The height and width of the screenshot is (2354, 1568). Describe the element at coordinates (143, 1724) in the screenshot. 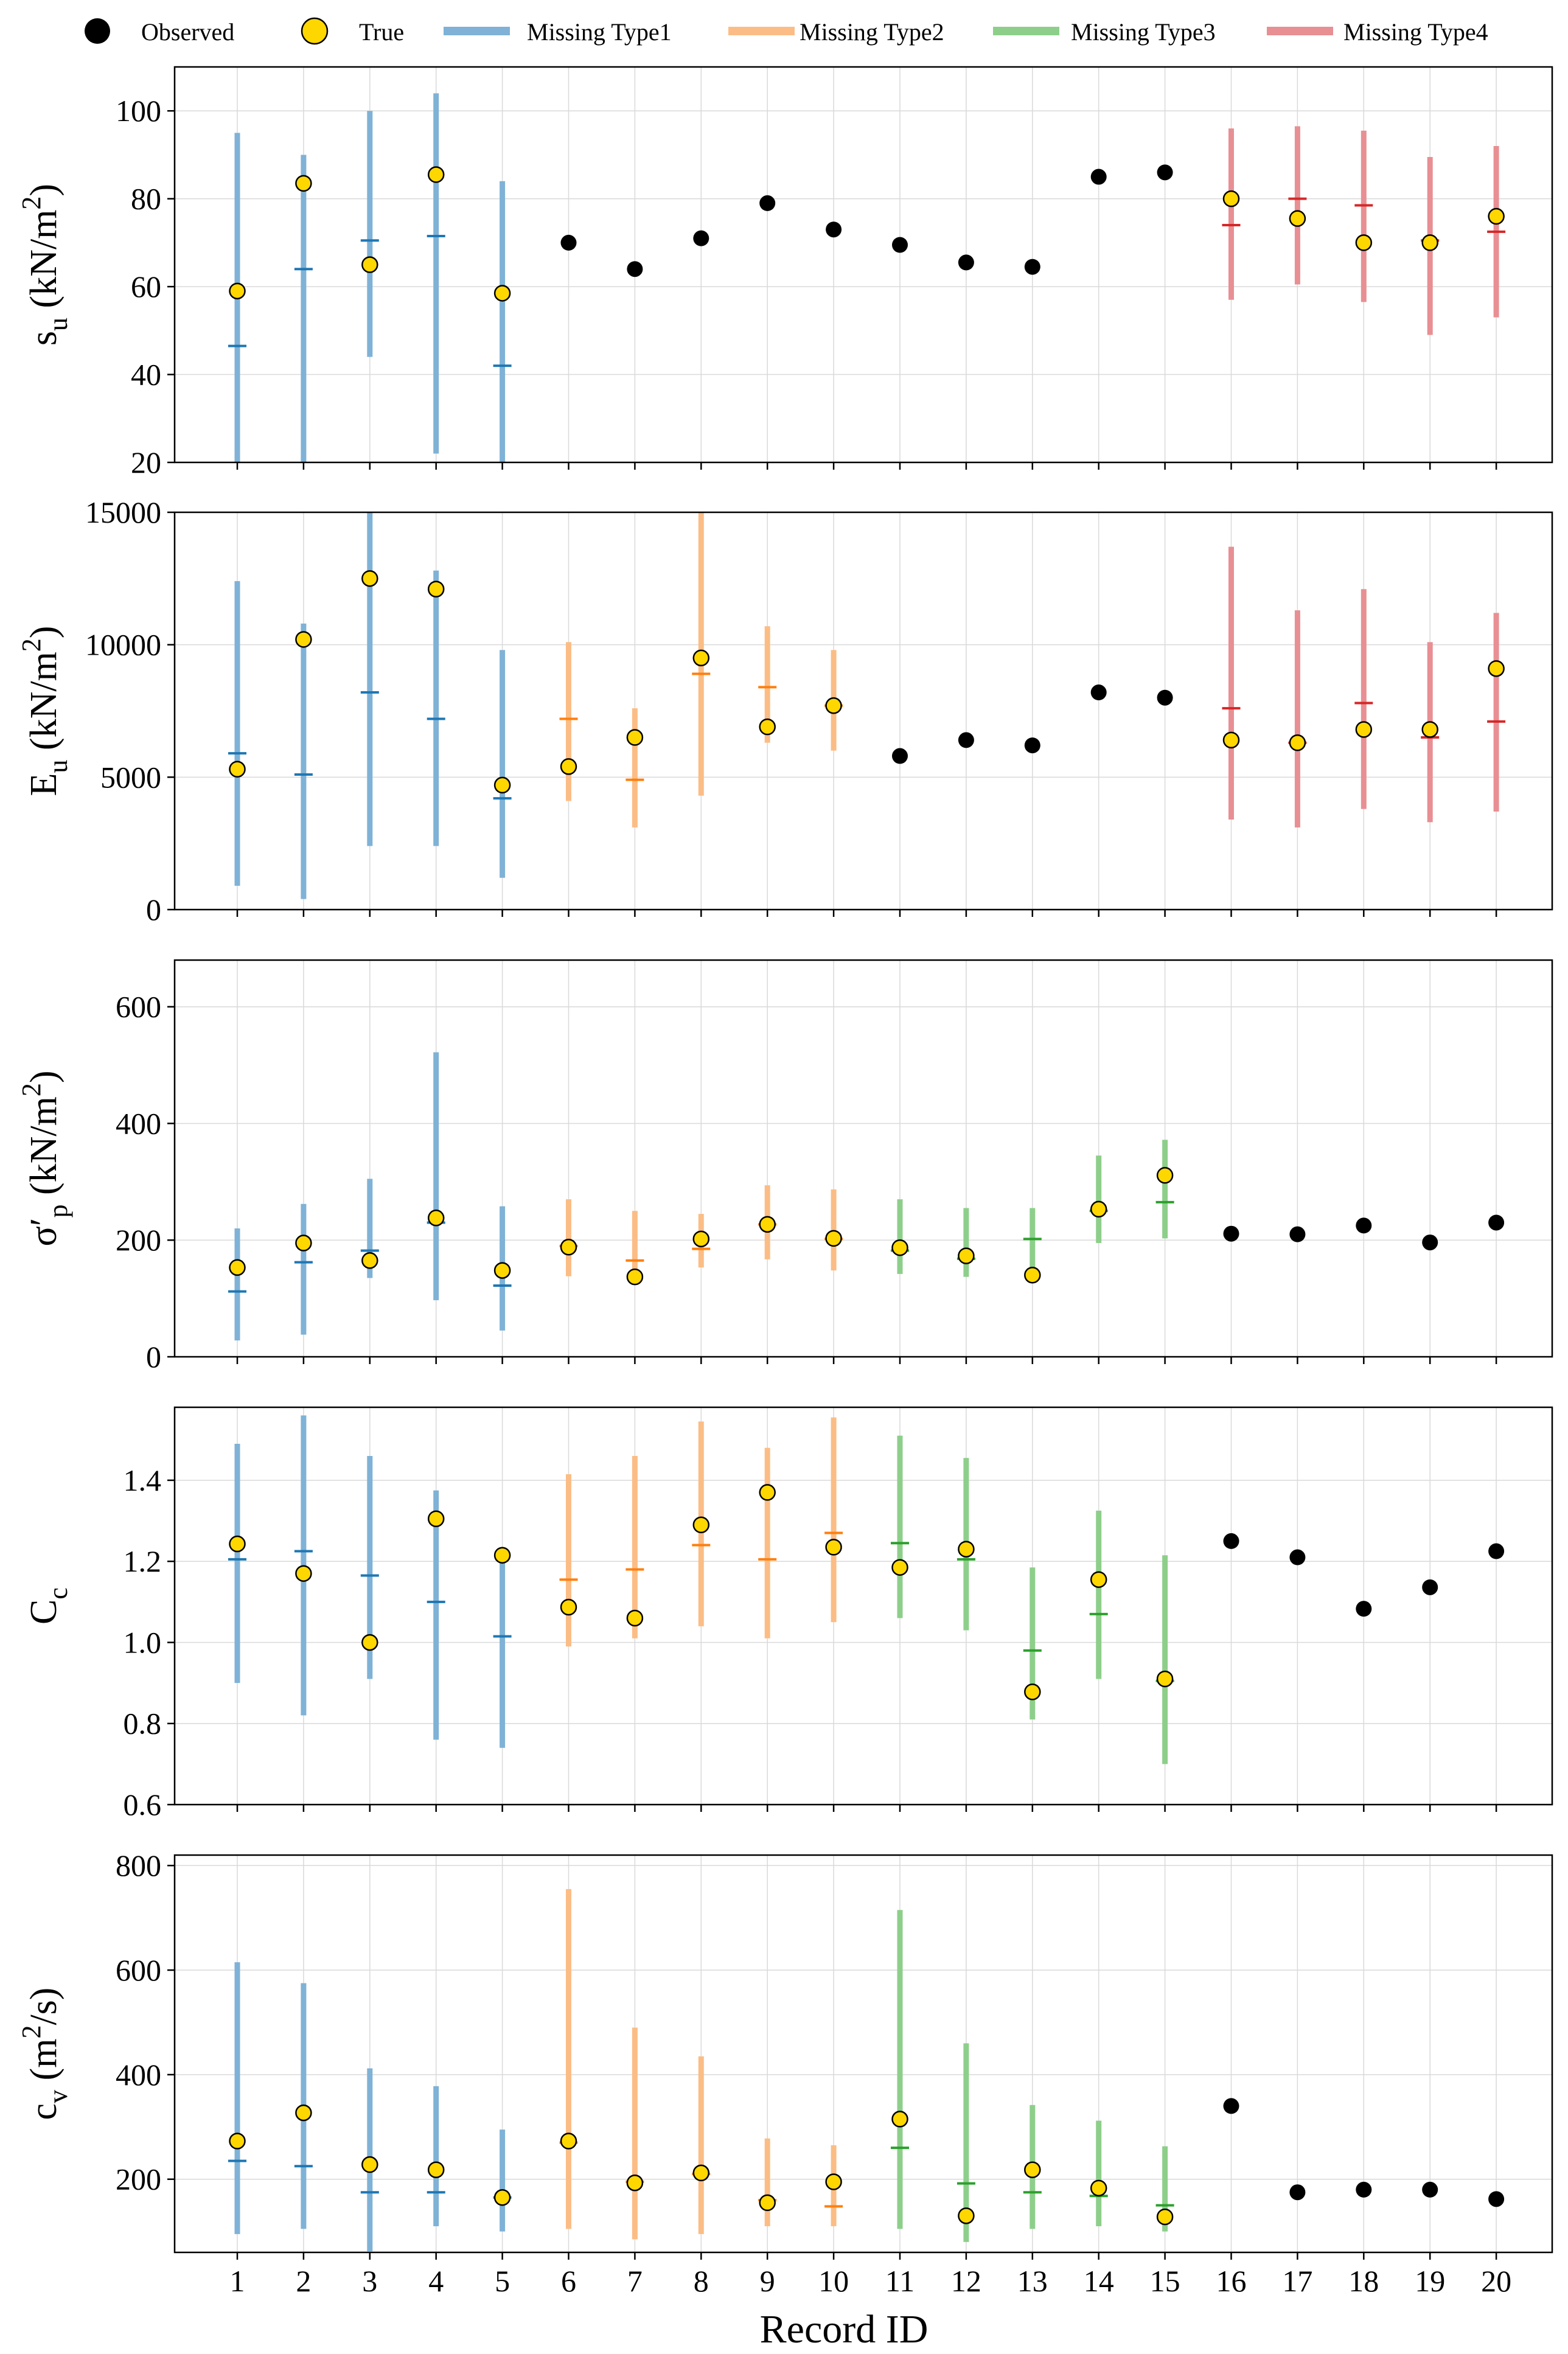

I see `y-tick-label: 0.8` at that location.